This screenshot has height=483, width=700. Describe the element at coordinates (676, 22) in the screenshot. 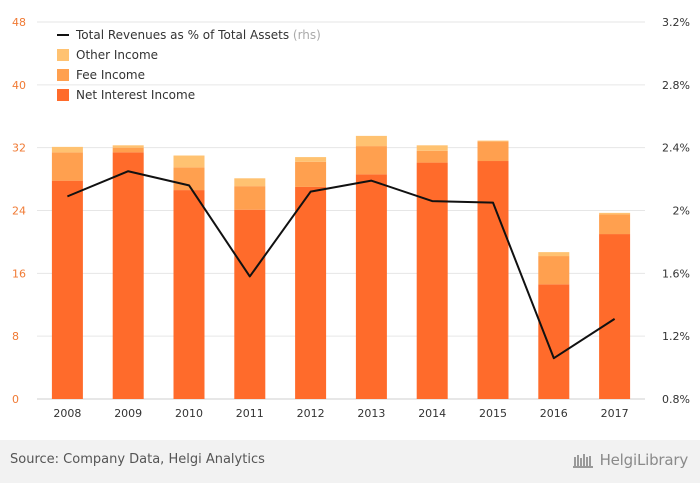

I see `right-axis-tick: 3.2%` at that location.